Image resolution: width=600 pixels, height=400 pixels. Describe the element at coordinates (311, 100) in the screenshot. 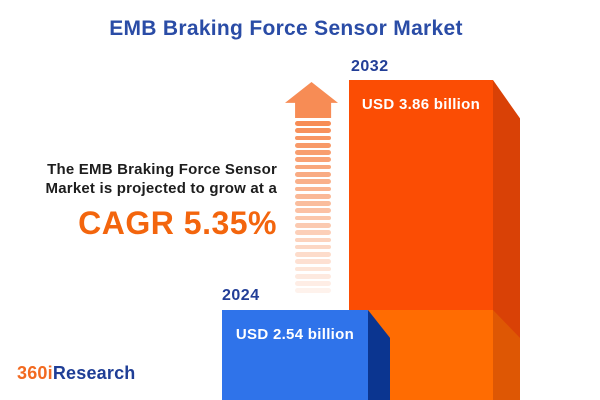

I see `growth-arrow-icon` at that location.